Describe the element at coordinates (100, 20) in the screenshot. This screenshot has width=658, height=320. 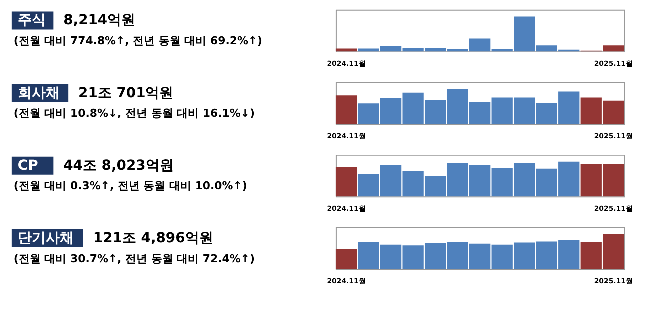
I see `text: 8,214억원` at that location.